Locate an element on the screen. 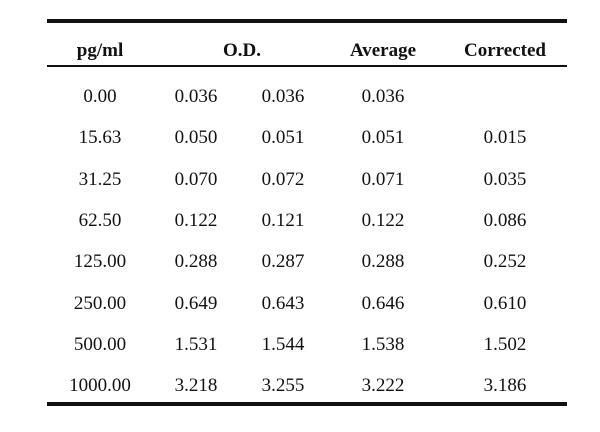 The image size is (600, 432). header-average: Average is located at coordinates (383, 50).